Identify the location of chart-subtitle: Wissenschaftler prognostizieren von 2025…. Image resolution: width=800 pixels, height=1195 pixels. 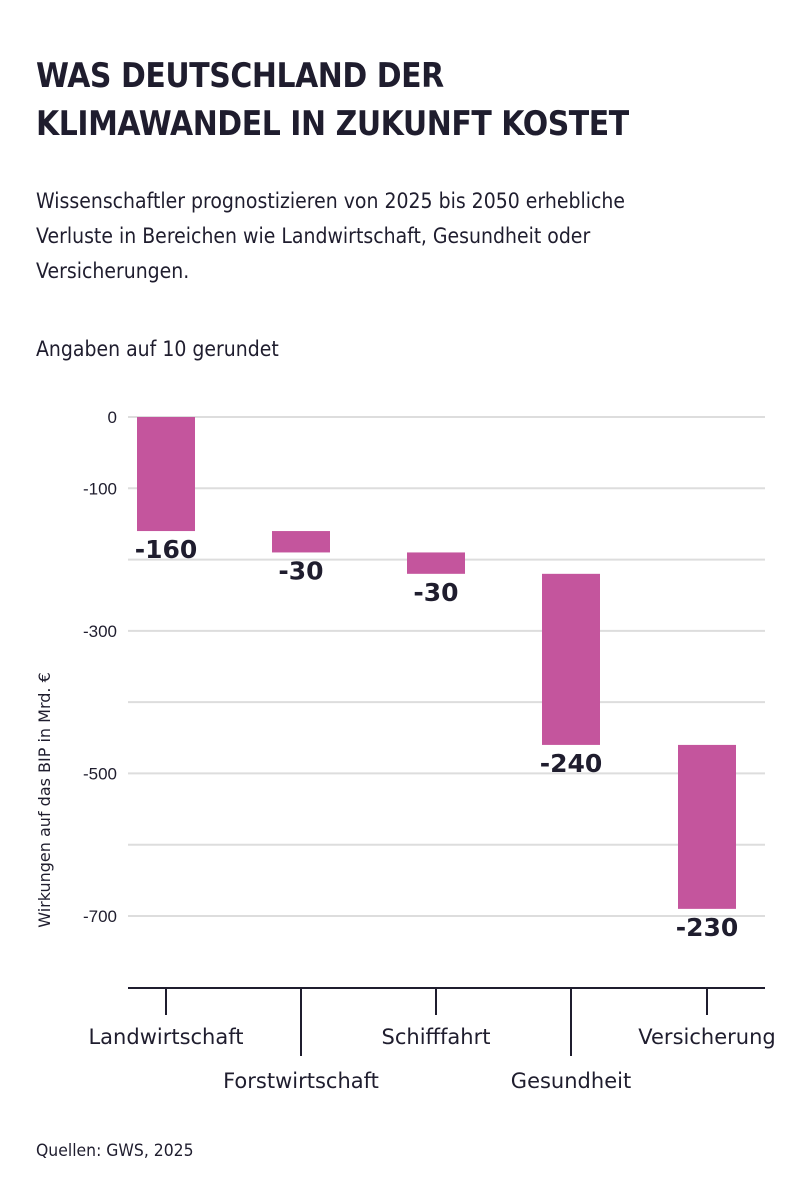
(330, 236).